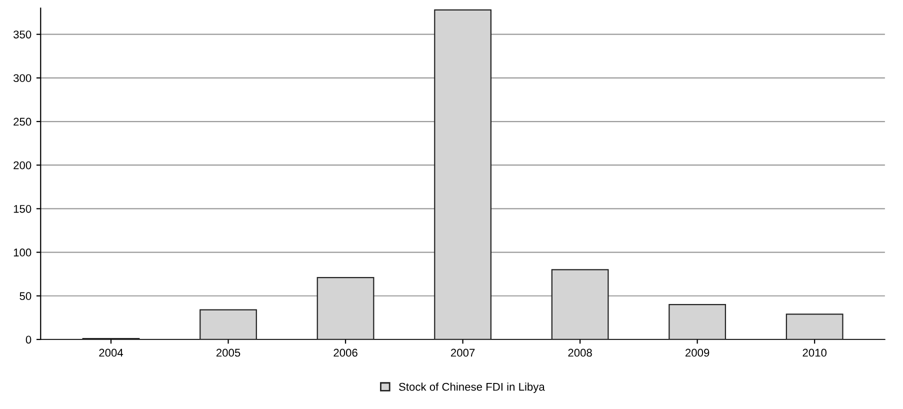  What do you see at coordinates (26, 296) in the screenshot?
I see `y-tick-label: 50` at bounding box center [26, 296].